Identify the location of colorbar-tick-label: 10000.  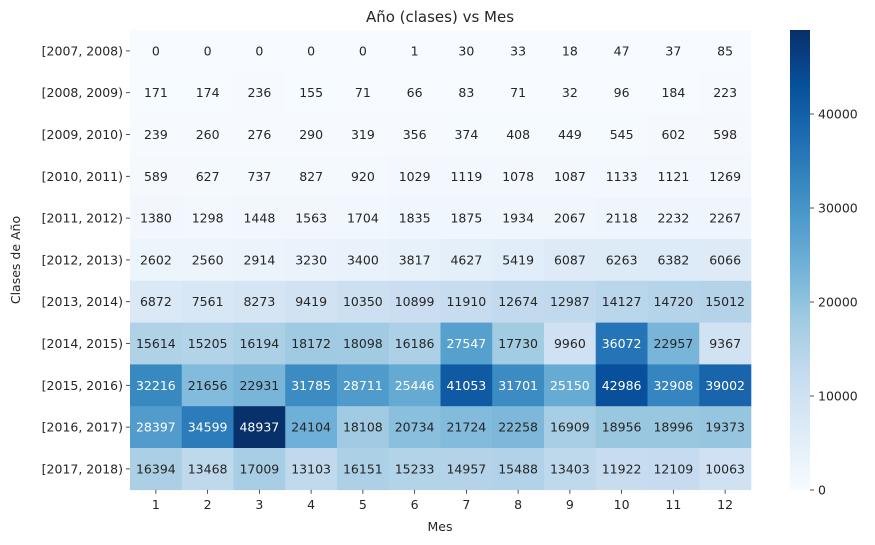
(838, 396).